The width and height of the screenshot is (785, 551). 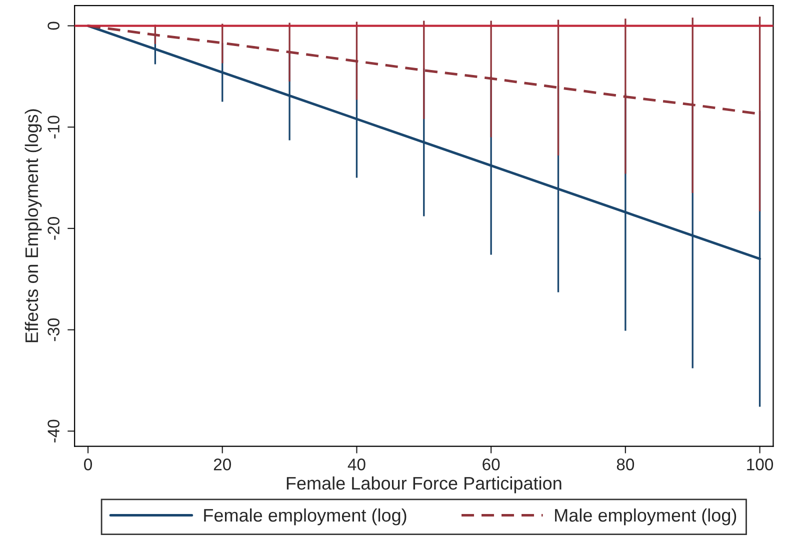 I want to click on y-axis-title: Effects on Employment (logs), so click(x=33, y=225).